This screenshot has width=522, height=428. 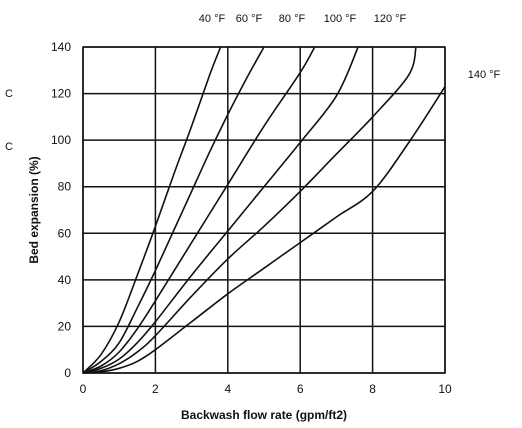 What do you see at coordinates (83, 389) in the screenshot?
I see `x-tick-label-0: 0` at bounding box center [83, 389].